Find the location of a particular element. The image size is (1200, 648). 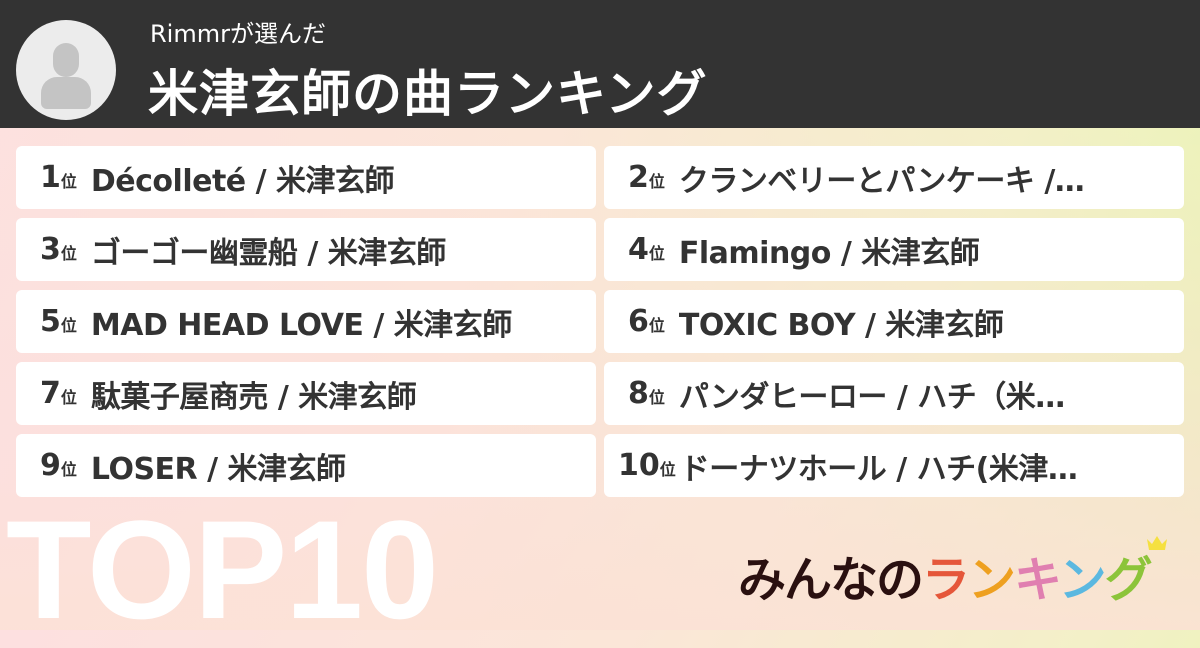

rank-number: 4位 is located at coordinates (646, 249).